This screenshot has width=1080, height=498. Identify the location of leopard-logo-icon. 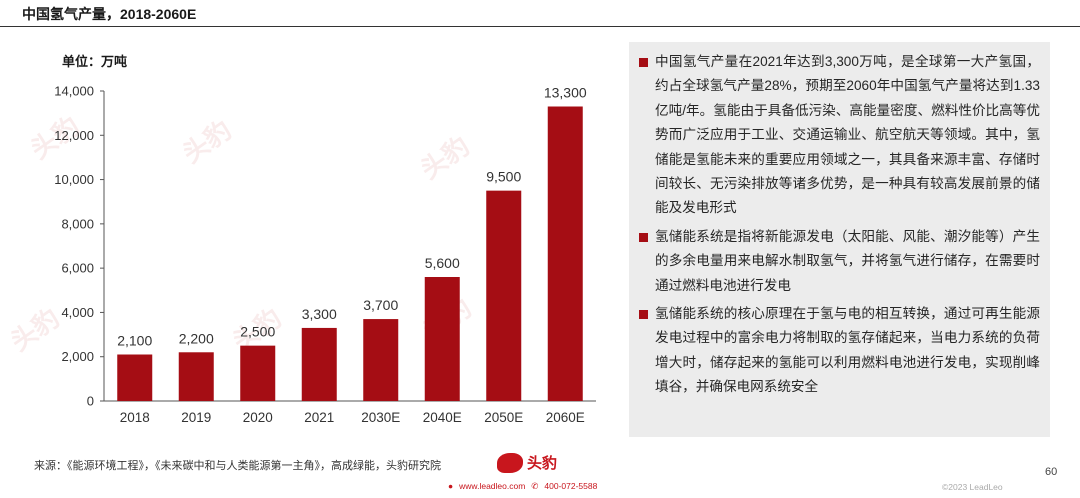
(510, 462).